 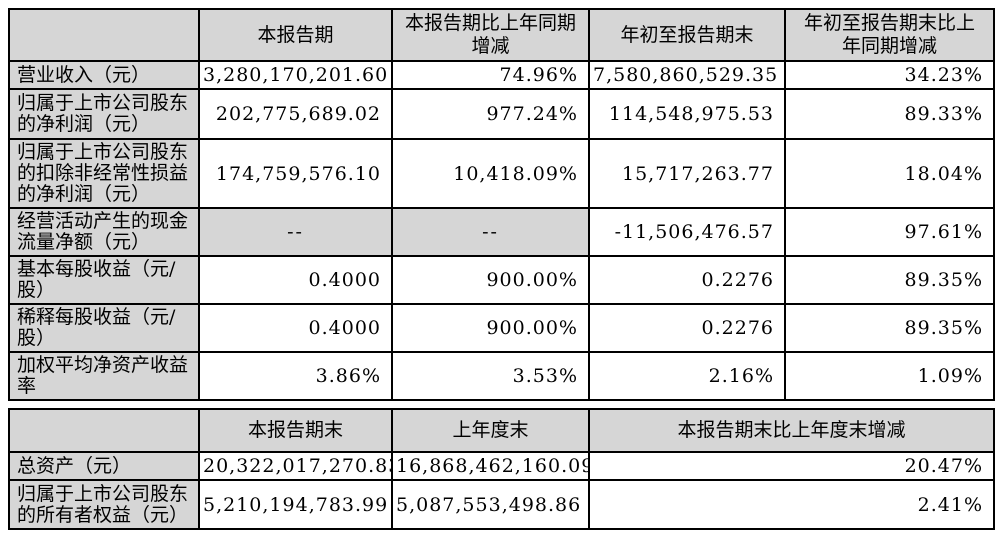 What do you see at coordinates (889, 114) in the screenshot?
I see `cell-value: 89.33%` at bounding box center [889, 114].